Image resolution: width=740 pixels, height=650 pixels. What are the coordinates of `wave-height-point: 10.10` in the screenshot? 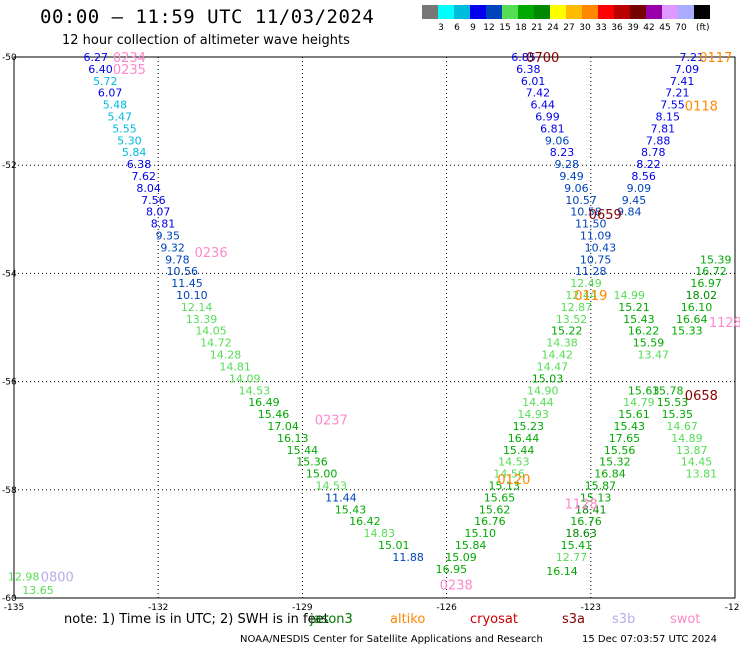 It's located at (192, 295).